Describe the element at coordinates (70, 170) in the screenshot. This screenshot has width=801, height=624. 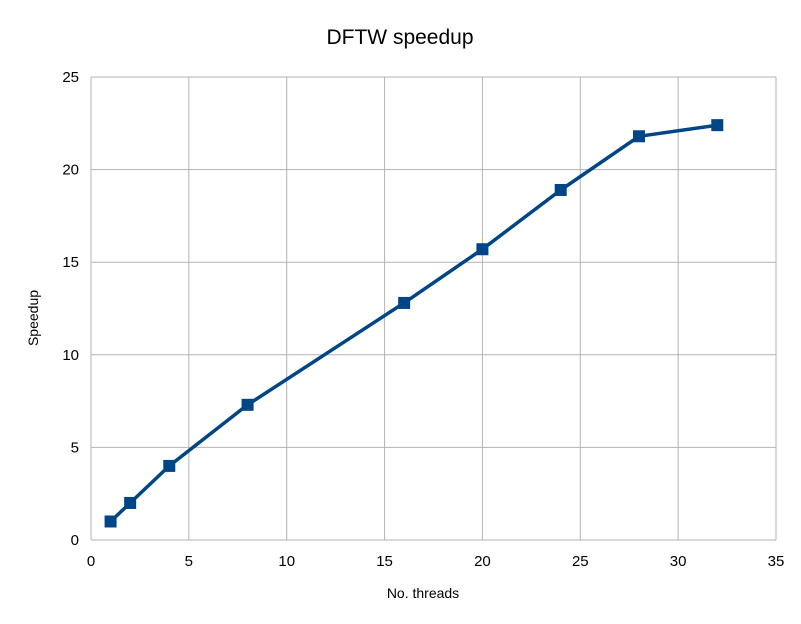
I see `y-tick-label: 20` at that location.